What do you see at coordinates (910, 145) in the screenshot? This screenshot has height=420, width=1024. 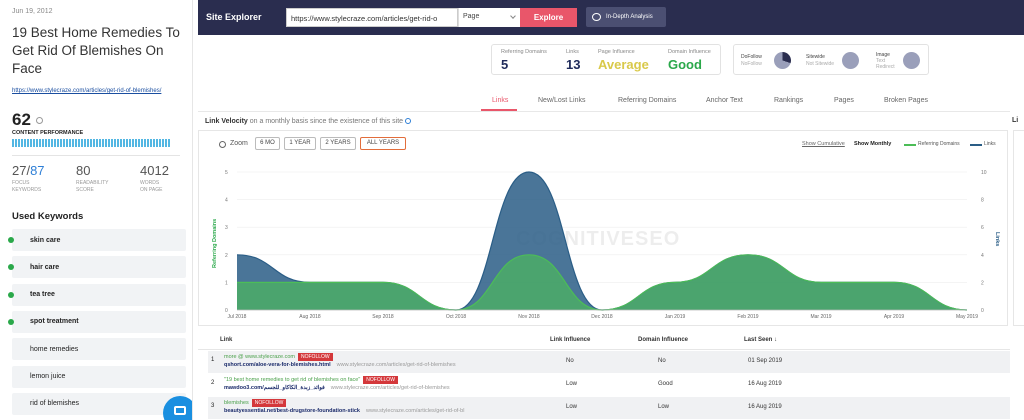 I see `legend-swatch-referring` at bounding box center [910, 145].